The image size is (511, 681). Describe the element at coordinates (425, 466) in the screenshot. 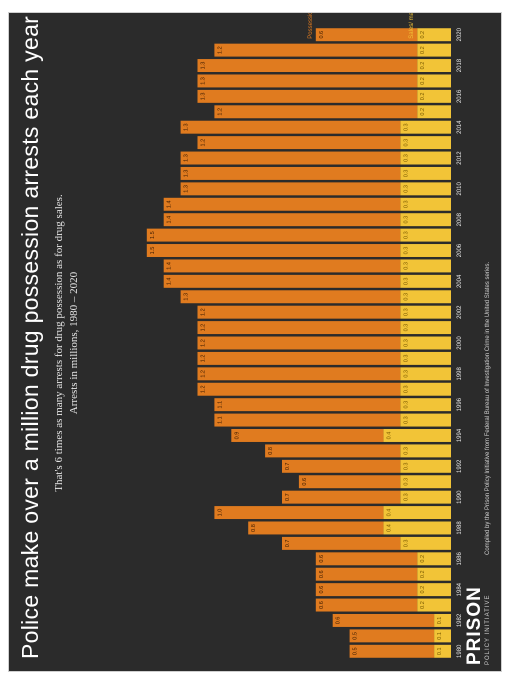

I see `bar-sales-1992` at that location.